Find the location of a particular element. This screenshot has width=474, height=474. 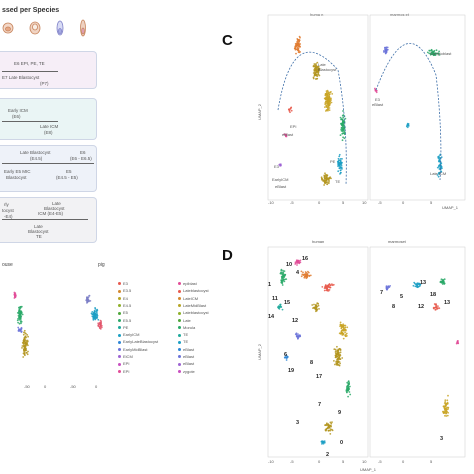

panel-d-cluster-label: 5 is located at coordinates (402, 297).